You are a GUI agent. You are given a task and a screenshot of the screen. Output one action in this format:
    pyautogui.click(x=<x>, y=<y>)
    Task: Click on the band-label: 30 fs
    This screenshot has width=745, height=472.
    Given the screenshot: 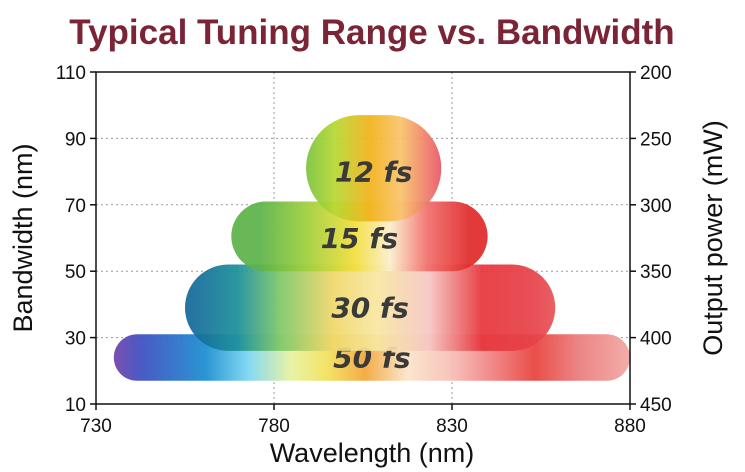 What is the action you would take?
    pyautogui.click(x=370, y=308)
    